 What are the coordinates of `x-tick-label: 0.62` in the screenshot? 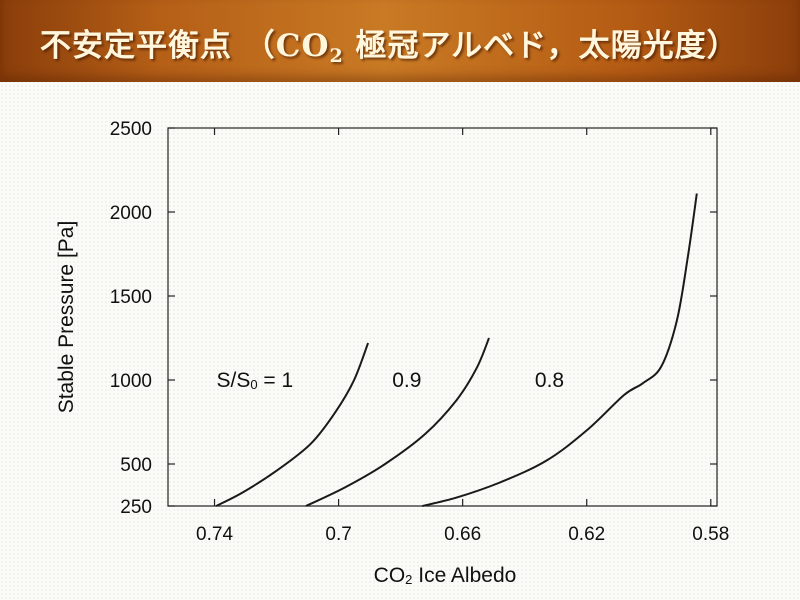 It's located at (586, 534).